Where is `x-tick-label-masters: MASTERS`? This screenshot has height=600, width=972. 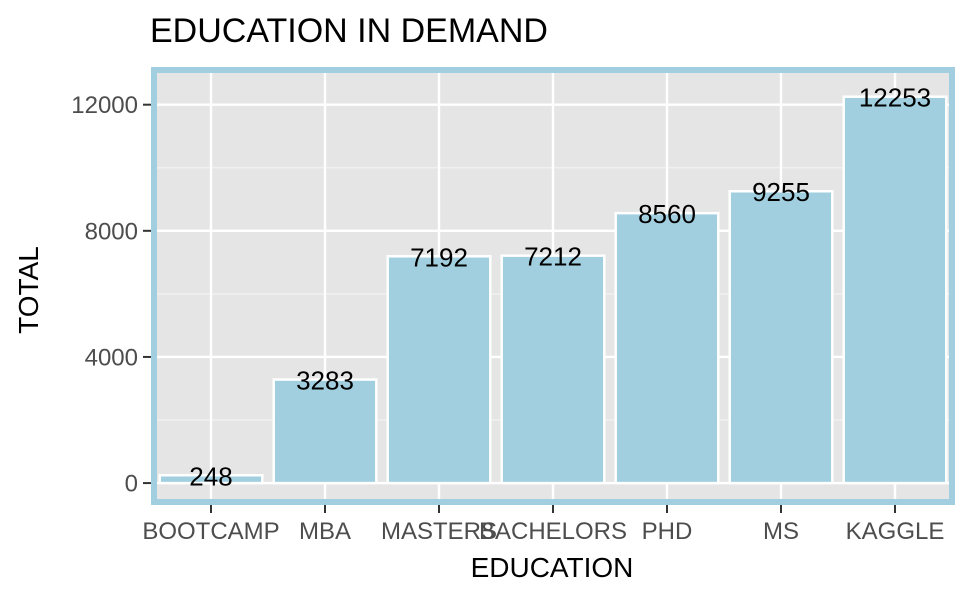
x-tick-label-masters: MASTERS is located at coordinates (439, 531).